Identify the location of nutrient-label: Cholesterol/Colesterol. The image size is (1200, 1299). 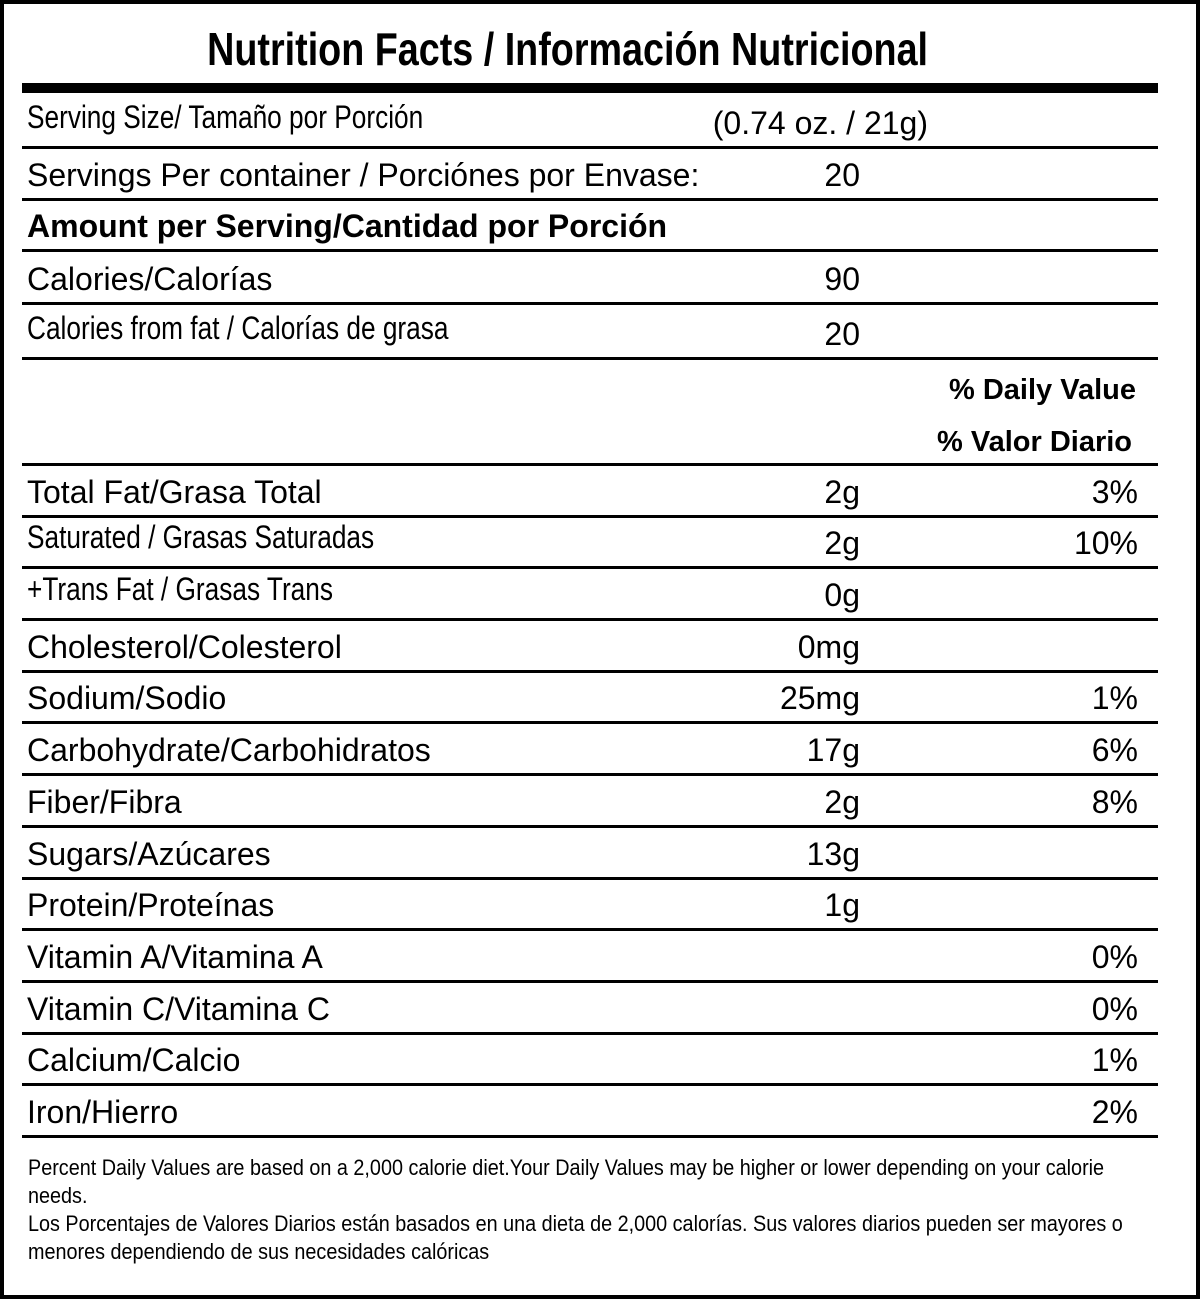
(184, 646).